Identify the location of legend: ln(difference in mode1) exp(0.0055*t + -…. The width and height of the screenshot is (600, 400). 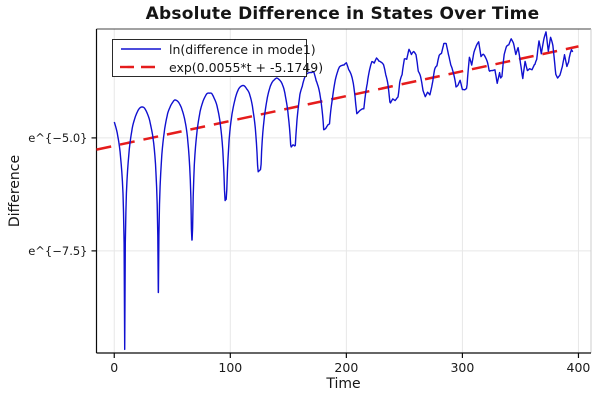
(217, 58).